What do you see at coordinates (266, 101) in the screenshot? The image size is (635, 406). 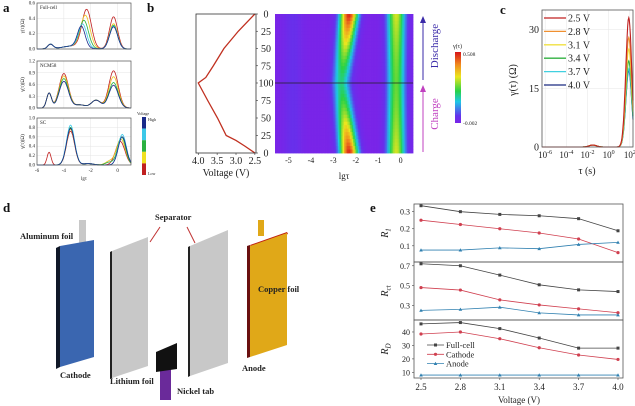 I see `y-tick-label: 75` at bounding box center [266, 101].